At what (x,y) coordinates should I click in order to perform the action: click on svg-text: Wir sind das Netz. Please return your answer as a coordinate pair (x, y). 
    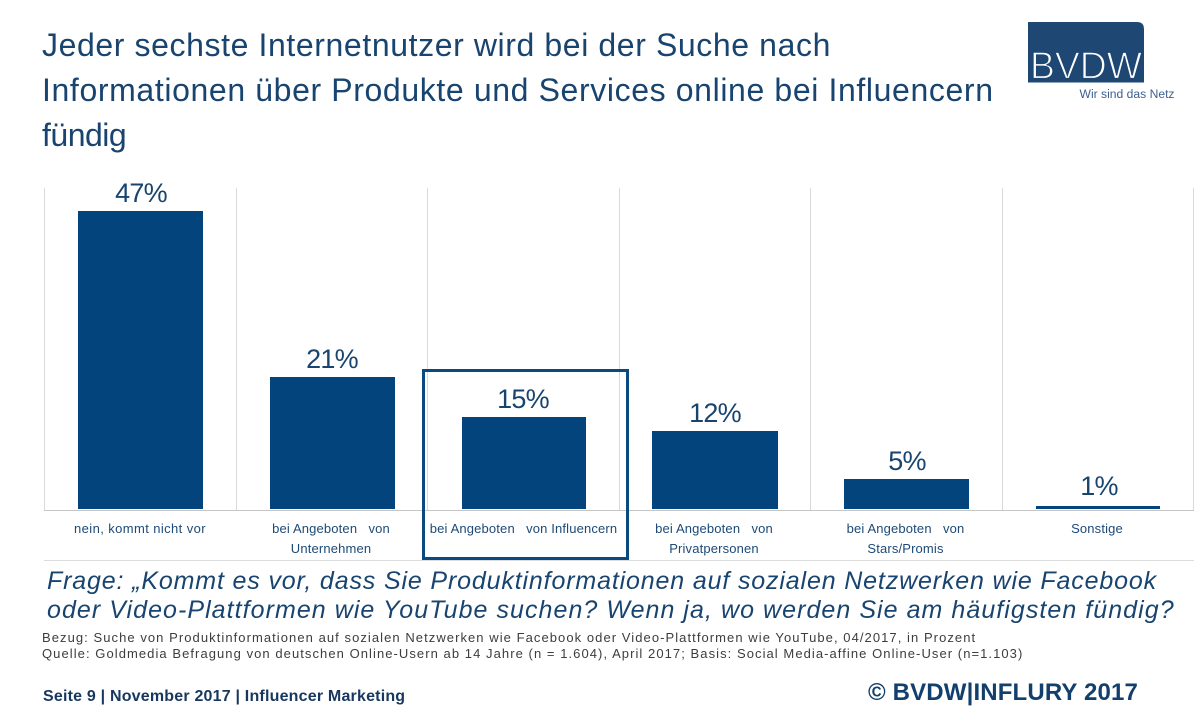
    Looking at the image, I should click on (1127, 94).